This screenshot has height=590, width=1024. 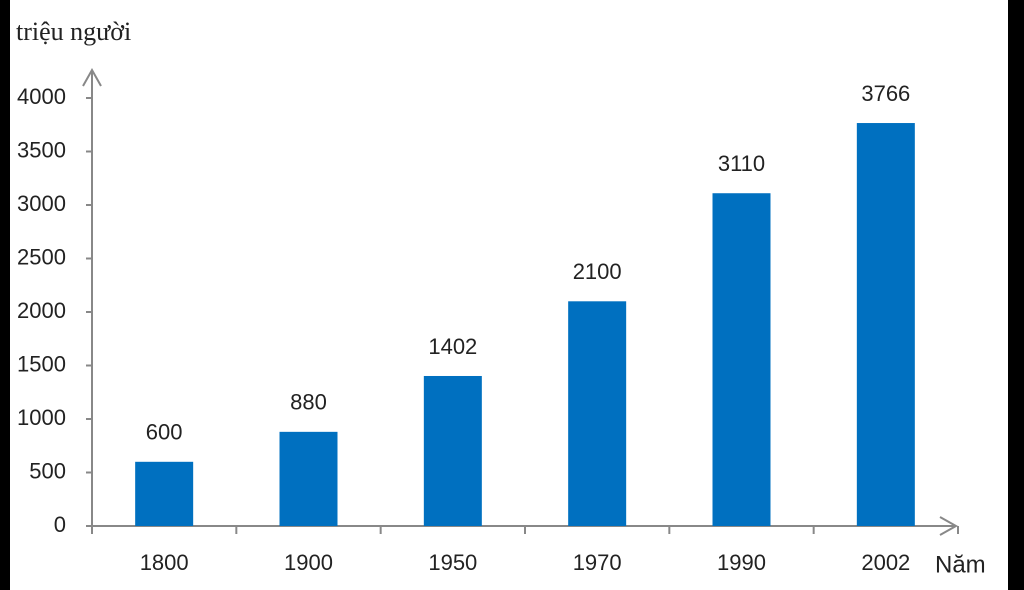 I want to click on data-label: 2100, so click(x=597, y=271).